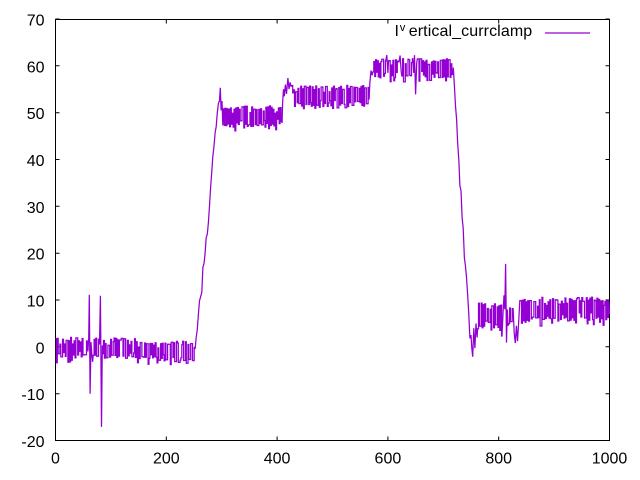 The image size is (640, 480). What do you see at coordinates (32, 442) in the screenshot?
I see `svg-text: -20` at bounding box center [32, 442].